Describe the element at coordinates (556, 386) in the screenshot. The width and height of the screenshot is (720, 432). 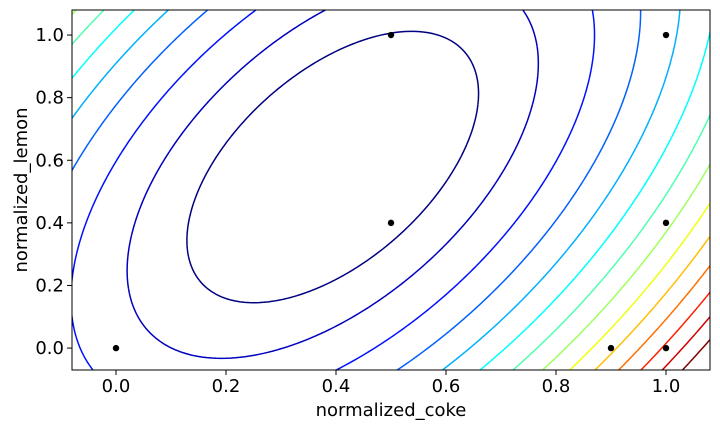
I see `x-tick-label: 0.8` at that location.